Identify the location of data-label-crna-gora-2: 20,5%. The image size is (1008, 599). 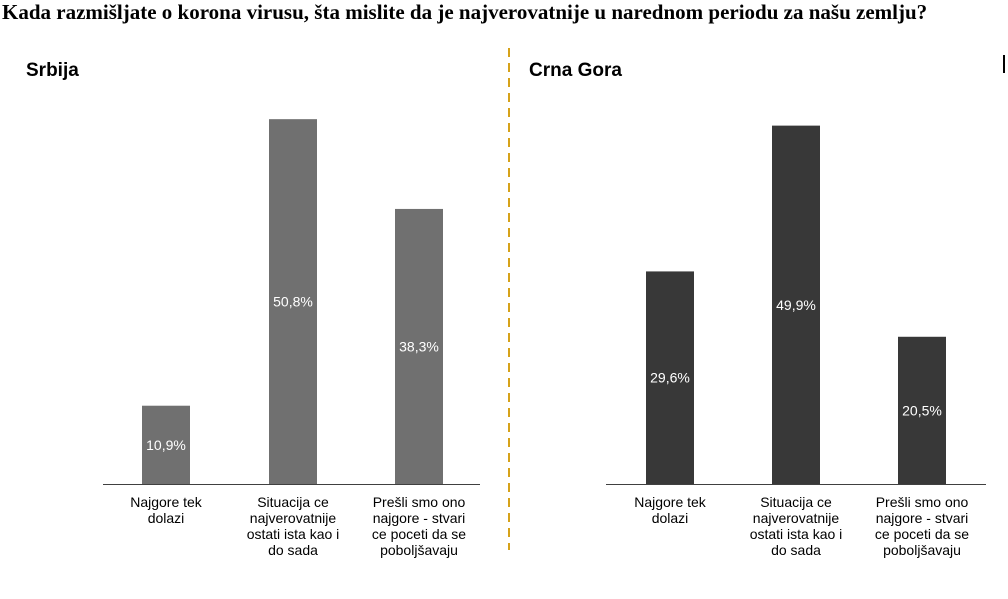
(922, 410).